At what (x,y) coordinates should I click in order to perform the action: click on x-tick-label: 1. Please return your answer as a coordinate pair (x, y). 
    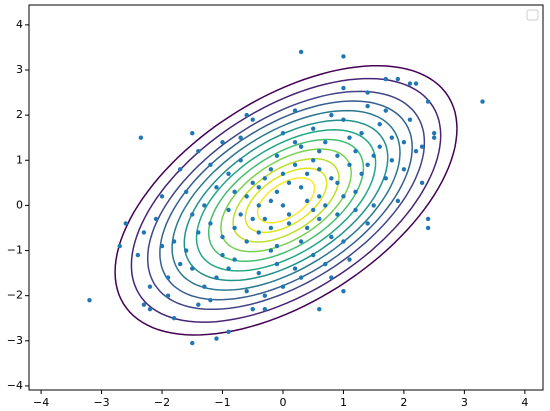
    Looking at the image, I should click on (343, 402).